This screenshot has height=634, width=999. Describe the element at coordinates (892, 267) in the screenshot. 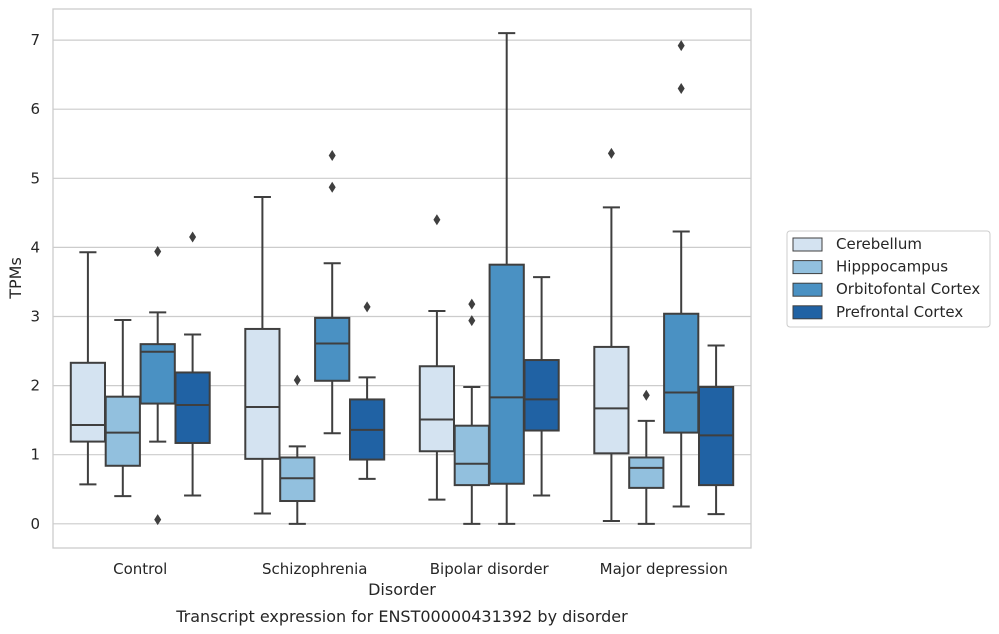

I see `legend-label: Hipppocampus` at that location.